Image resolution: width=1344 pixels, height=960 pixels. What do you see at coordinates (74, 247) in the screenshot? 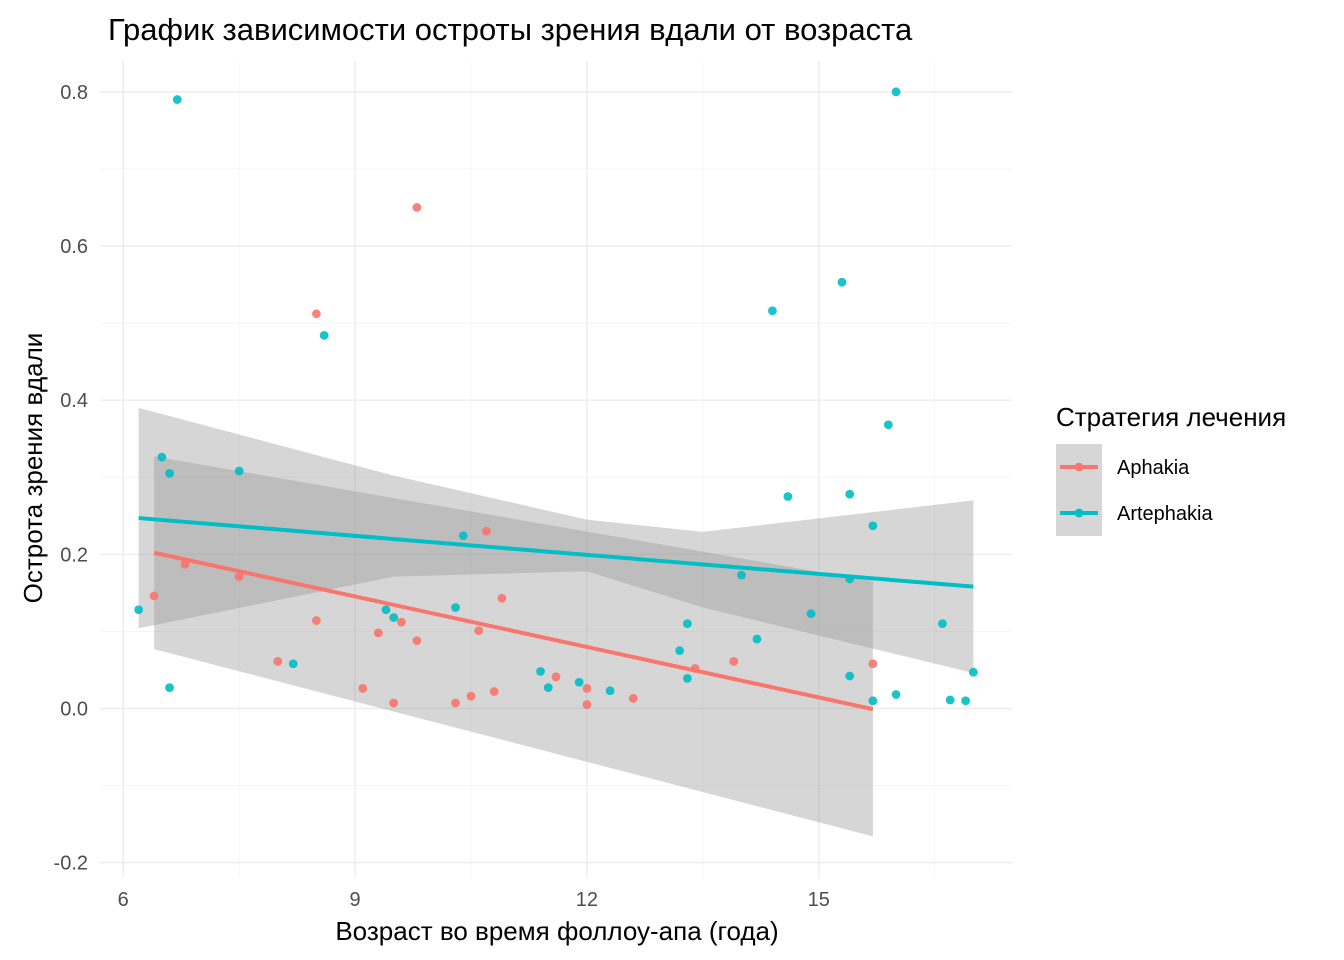
I see `y-tick-label: 0.6` at bounding box center [74, 247].